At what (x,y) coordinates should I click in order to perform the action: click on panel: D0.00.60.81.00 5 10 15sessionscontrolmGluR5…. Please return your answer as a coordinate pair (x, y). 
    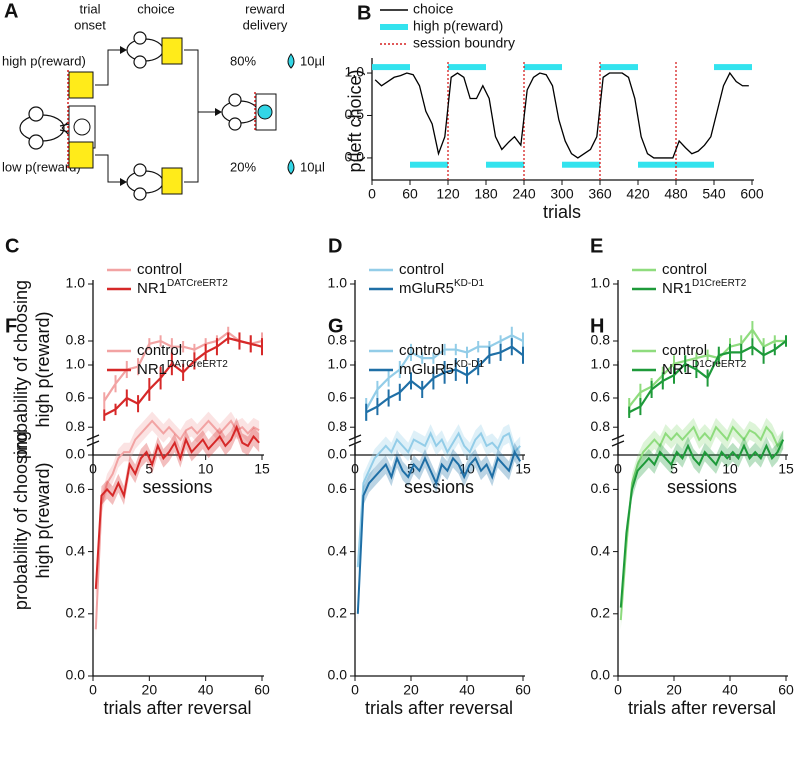
    Looking at the image, I should click on (429, 365).